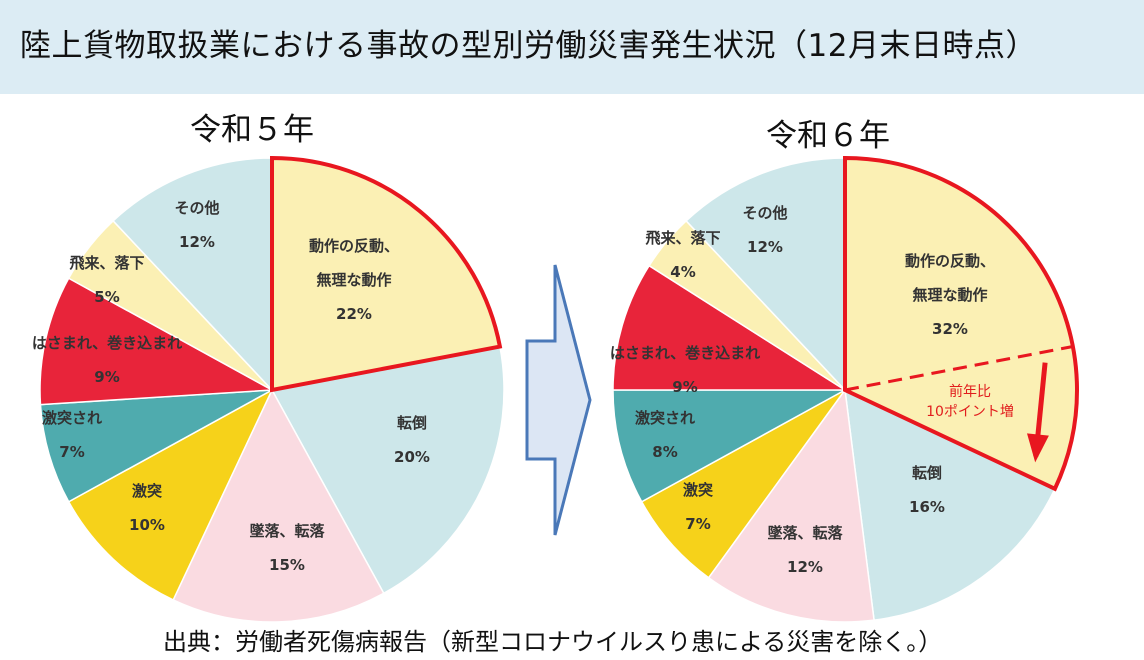  Describe the element at coordinates (970, 412) in the screenshot. I see `increase-note: 10ポイント増` at that location.